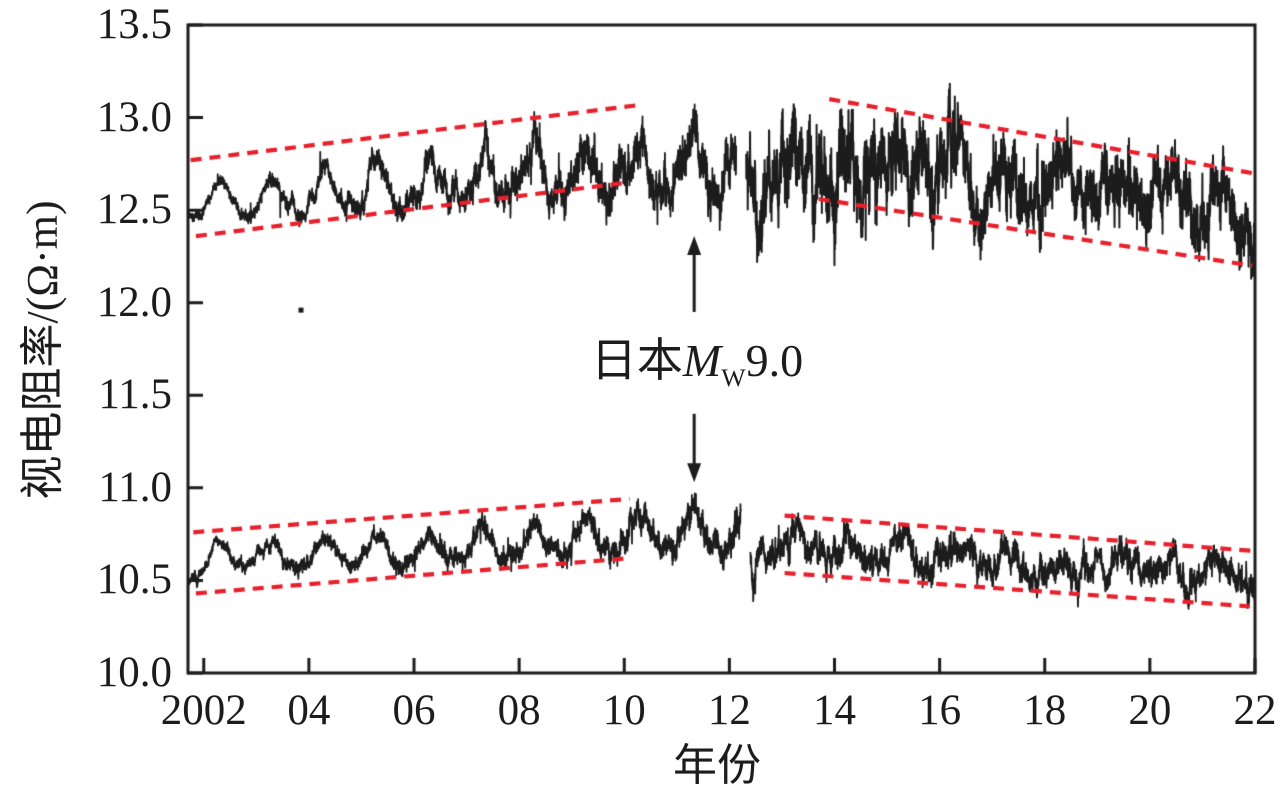 The height and width of the screenshot is (795, 1280). Describe the element at coordinates (729, 710) in the screenshot. I see `x-tick-label: 12` at that location.